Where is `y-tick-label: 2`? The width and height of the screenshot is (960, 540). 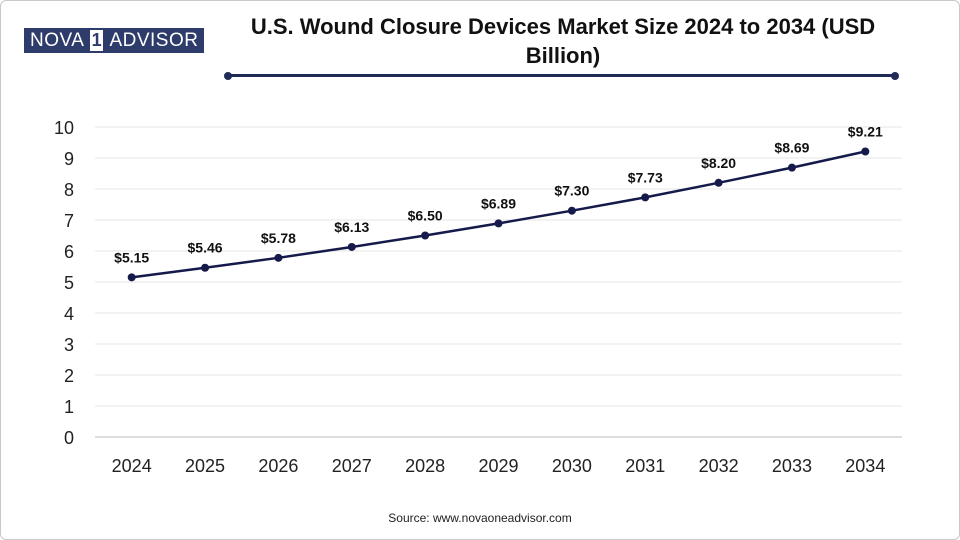 y-tick-label: 2 is located at coordinates (69, 376).